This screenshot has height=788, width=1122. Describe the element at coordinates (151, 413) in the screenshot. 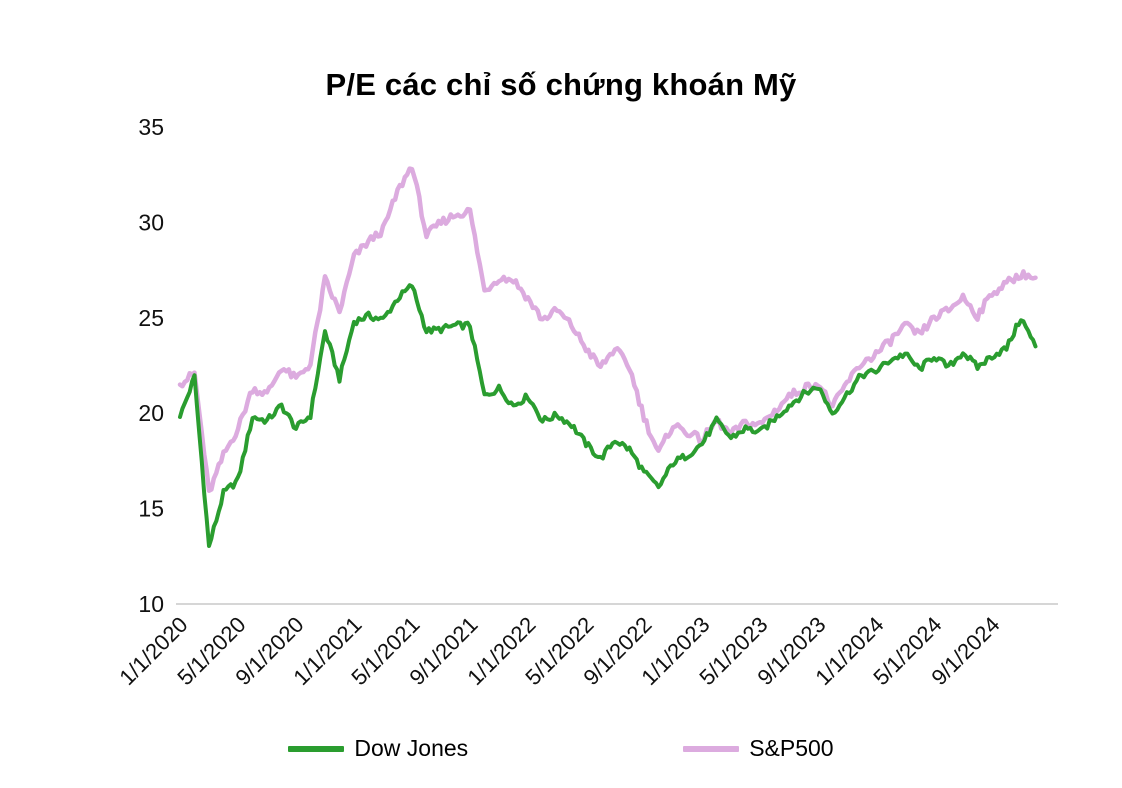

I see `y-axis-tick-label: 20` at that location.